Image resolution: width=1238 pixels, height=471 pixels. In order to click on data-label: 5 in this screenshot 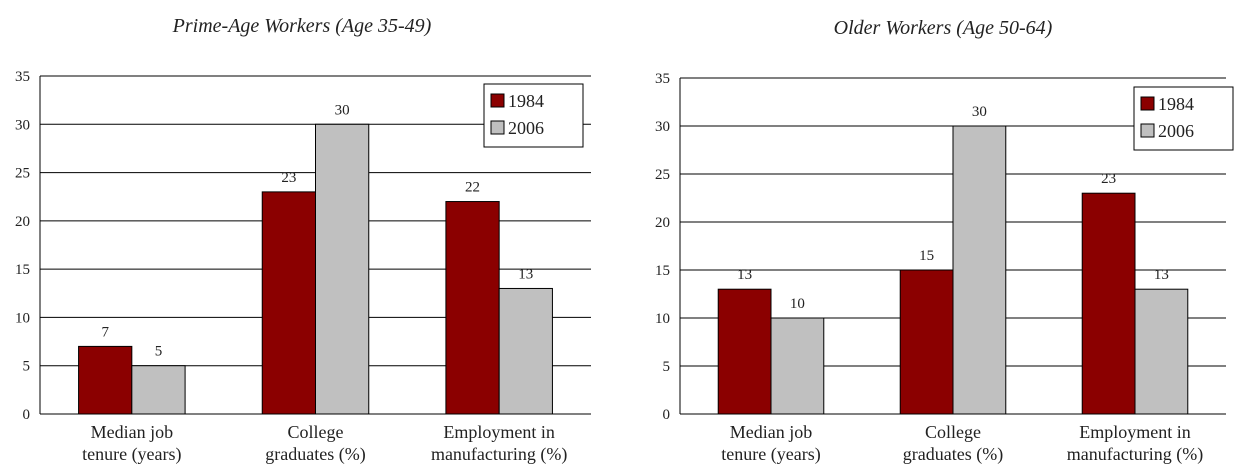, I will do `click(159, 352)`.